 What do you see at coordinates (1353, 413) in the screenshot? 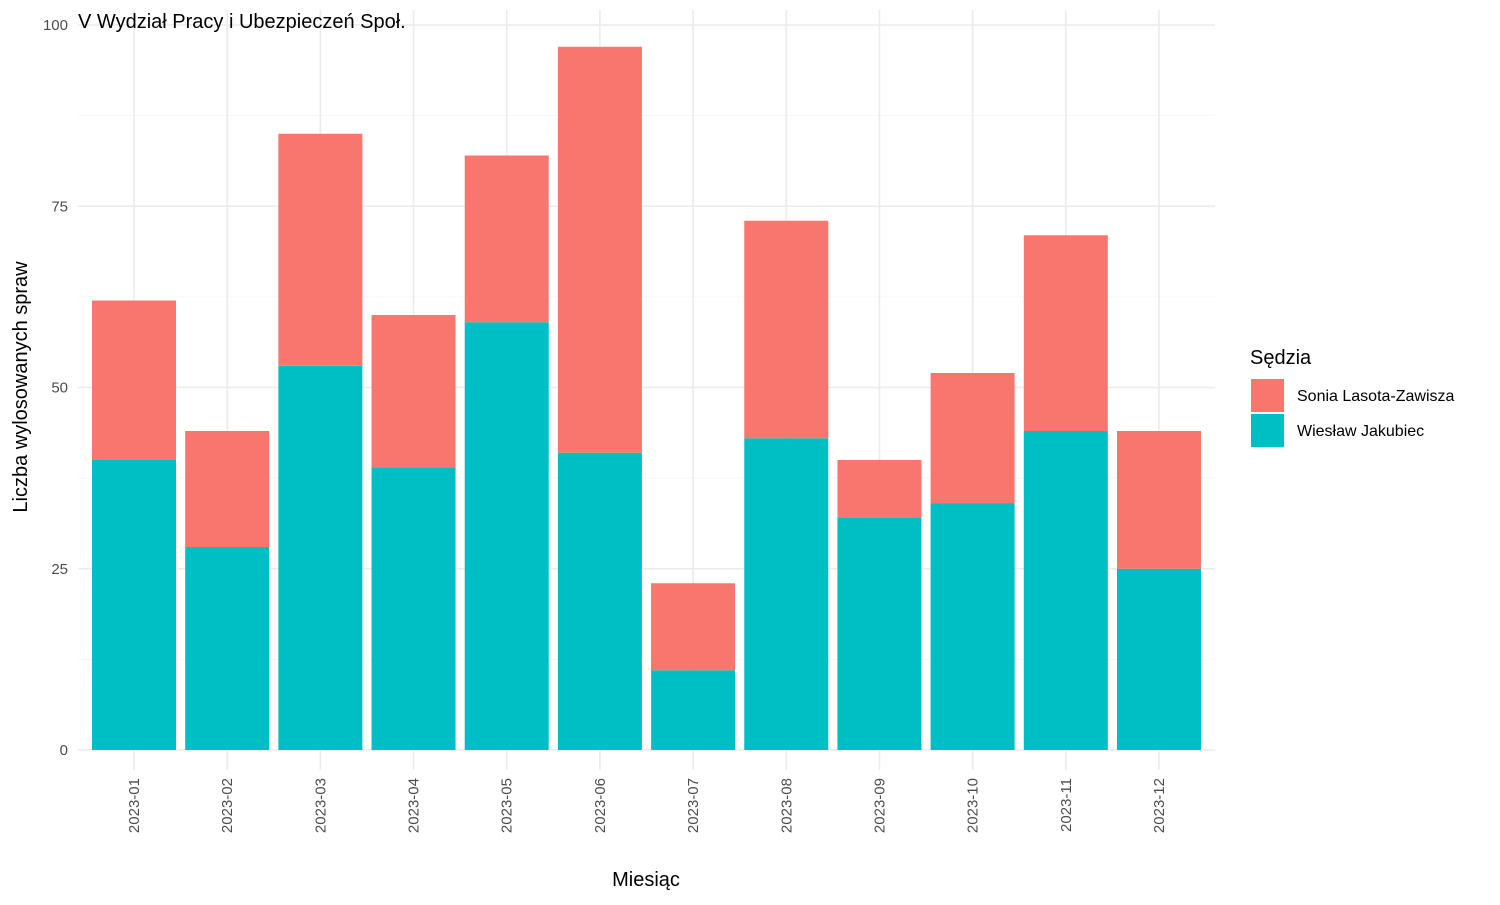
I see `legend-items: Sonia Lasota-Zawisza Wiesław Jakubiec` at bounding box center [1353, 413].